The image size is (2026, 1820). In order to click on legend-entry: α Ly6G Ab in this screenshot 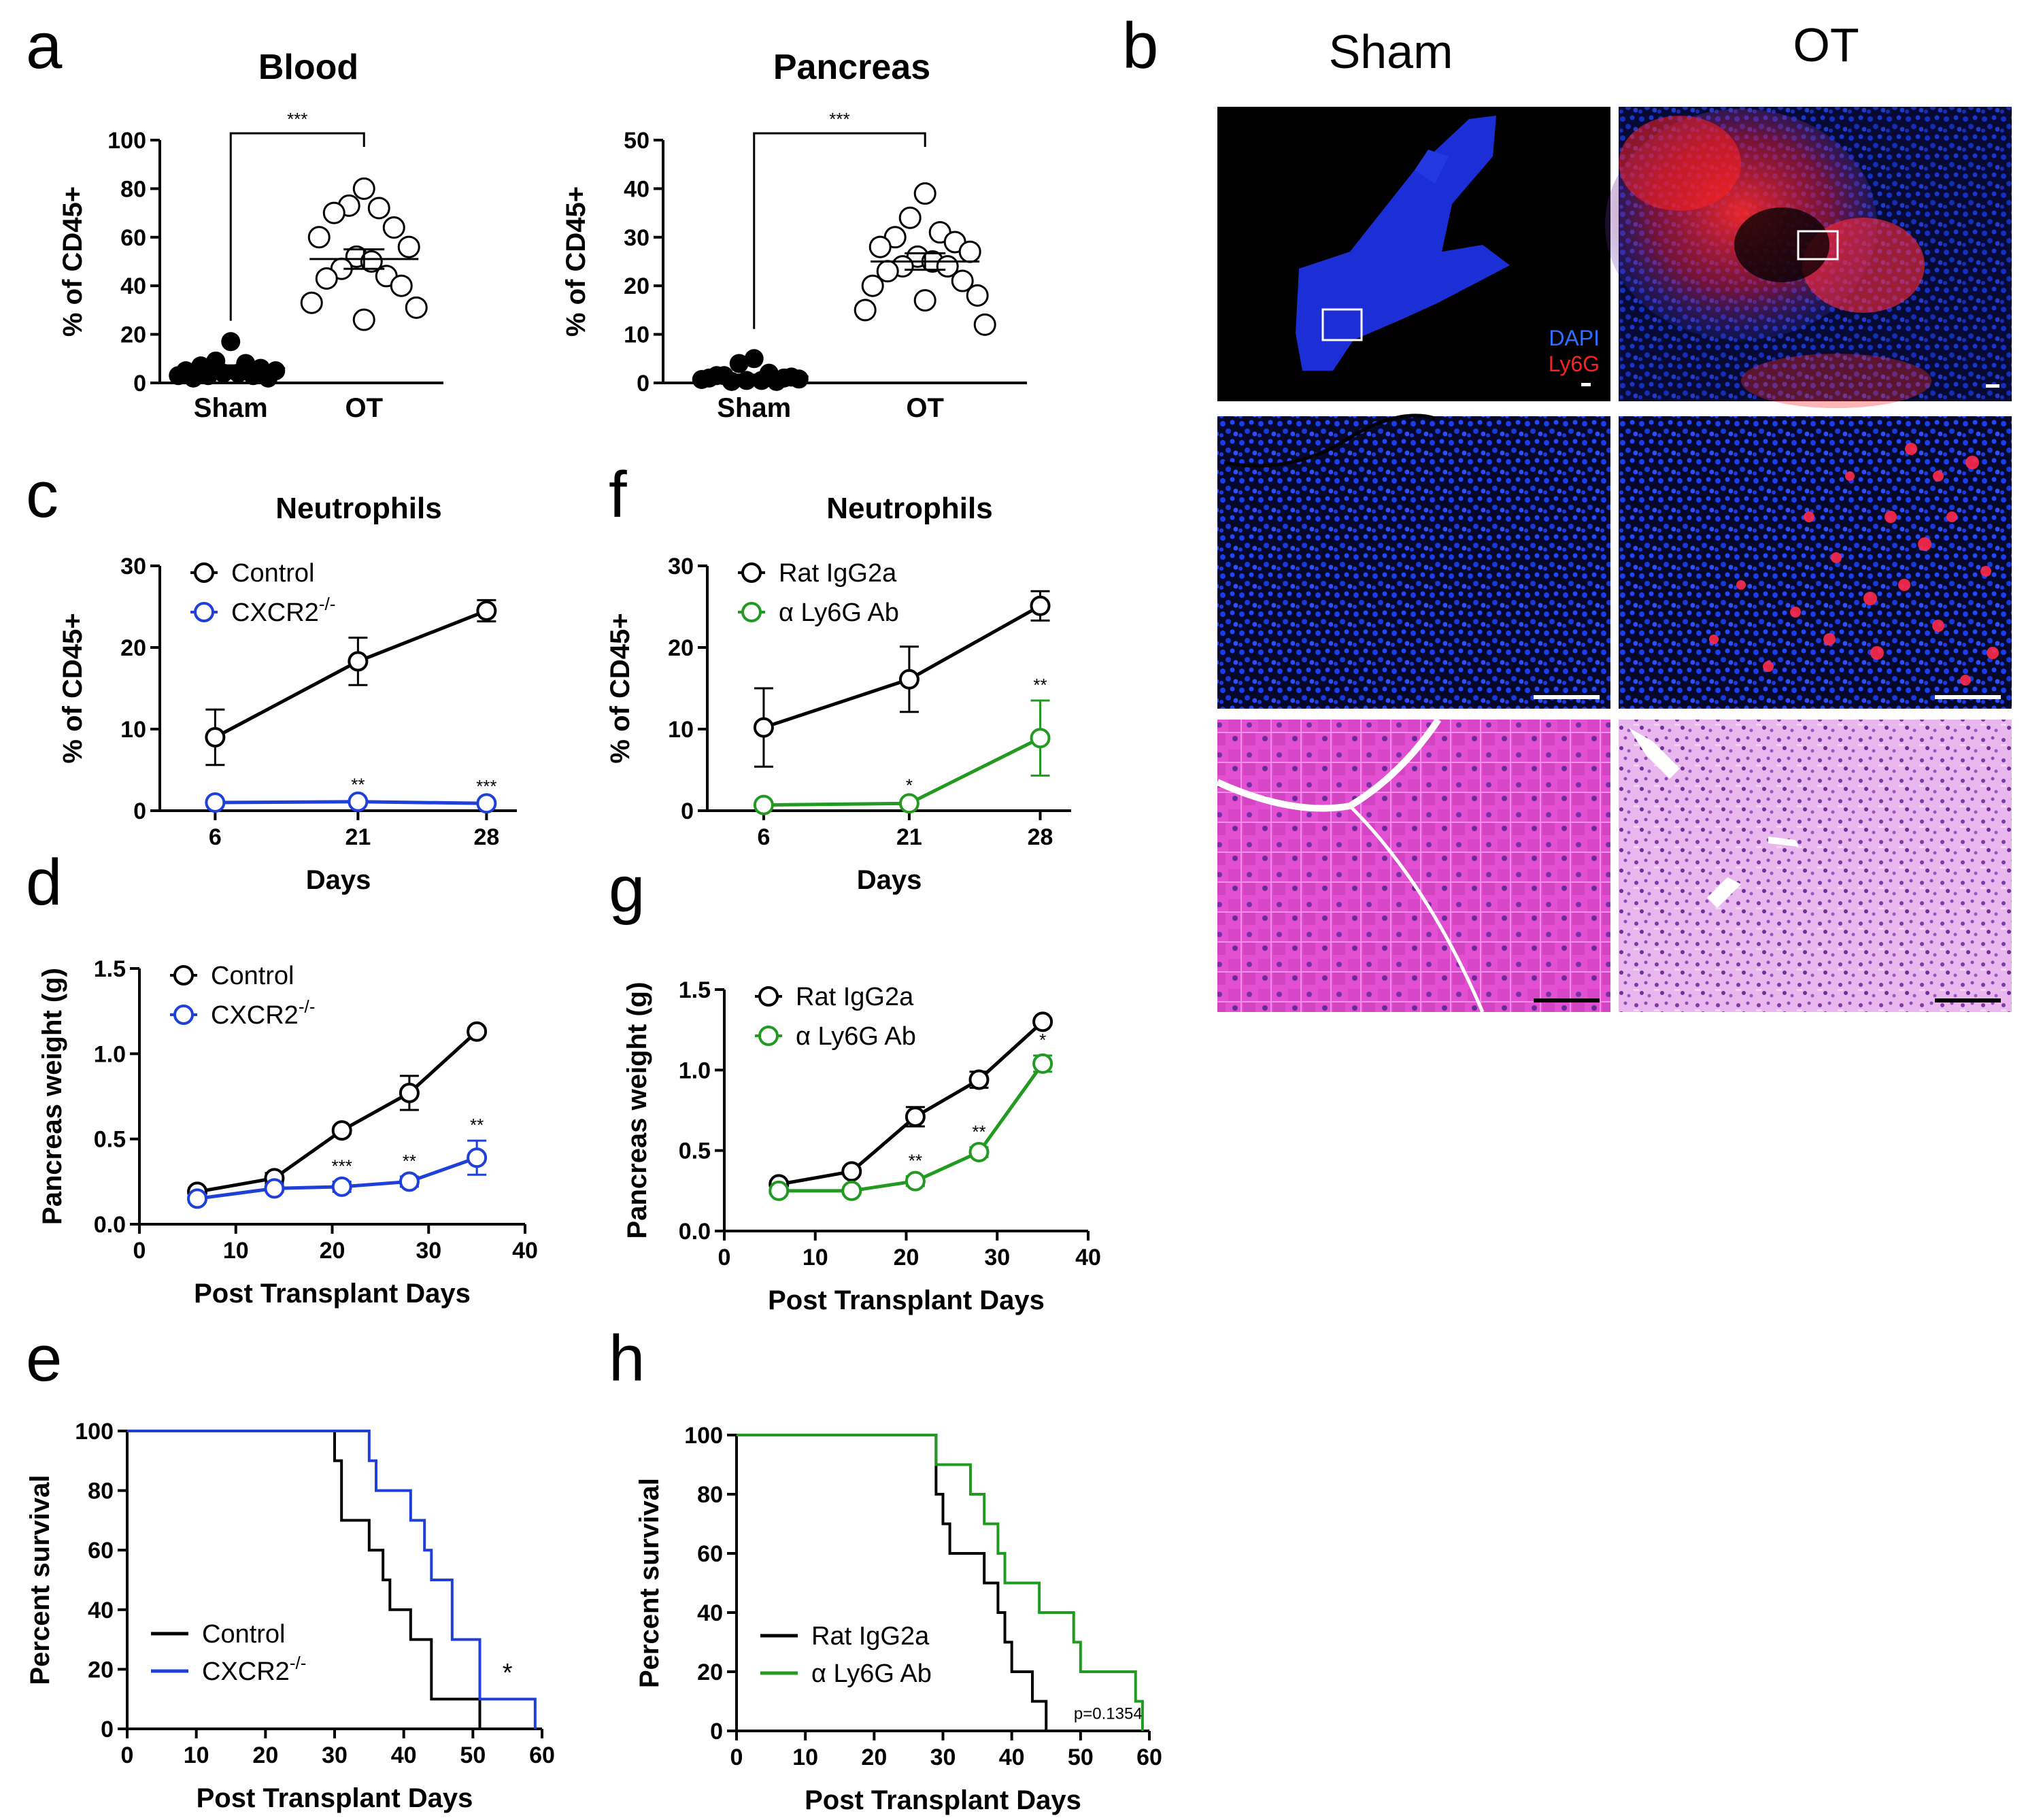, I will do `click(839, 613)`.